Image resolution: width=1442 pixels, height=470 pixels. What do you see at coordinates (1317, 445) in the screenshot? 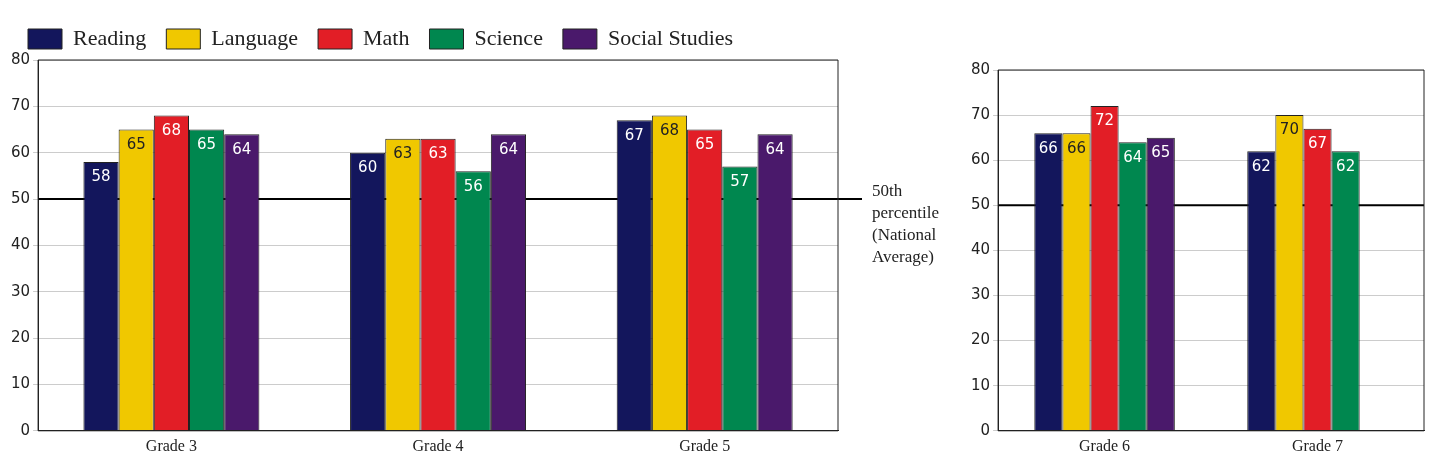
I see `x-tick-label: Grade 7` at bounding box center [1317, 445].